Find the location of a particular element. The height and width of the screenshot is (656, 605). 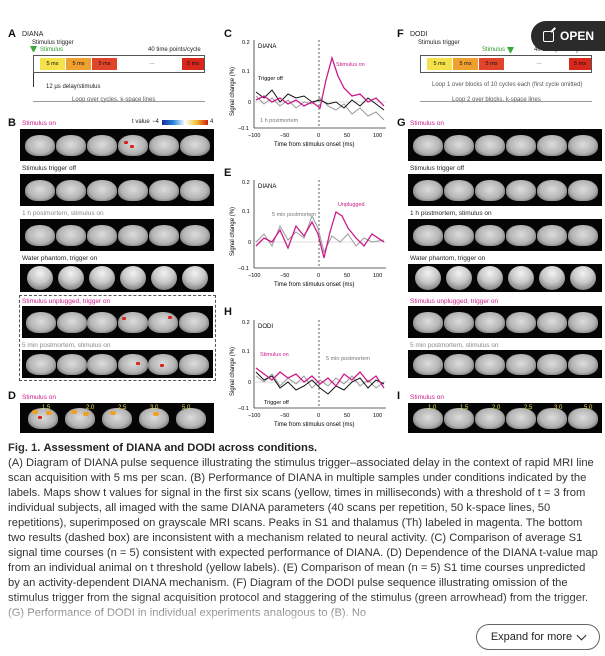

panel-f-stim: Stimulus is located at coordinates (494, 50).